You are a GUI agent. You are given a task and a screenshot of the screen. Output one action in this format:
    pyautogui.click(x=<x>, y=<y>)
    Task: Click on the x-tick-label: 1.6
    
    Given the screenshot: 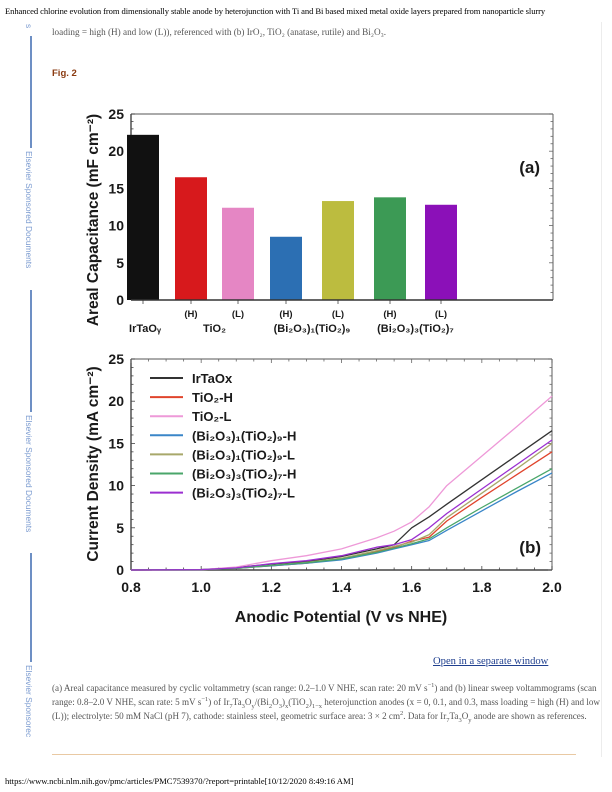 What is the action you would take?
    pyautogui.click(x=412, y=587)
    